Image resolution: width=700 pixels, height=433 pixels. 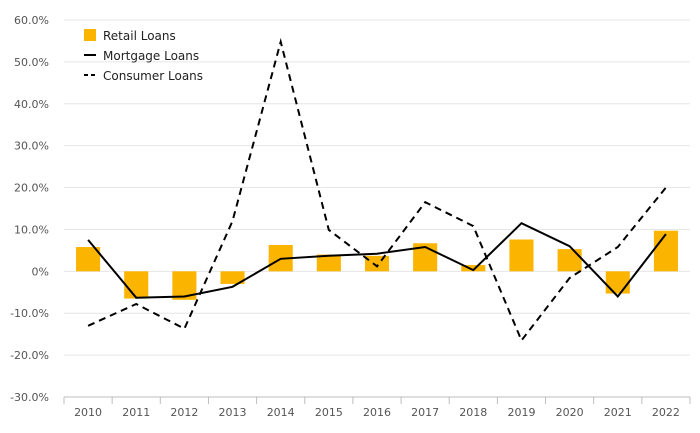 I want to click on y-tick-label: 60.0%, so click(x=31, y=20).